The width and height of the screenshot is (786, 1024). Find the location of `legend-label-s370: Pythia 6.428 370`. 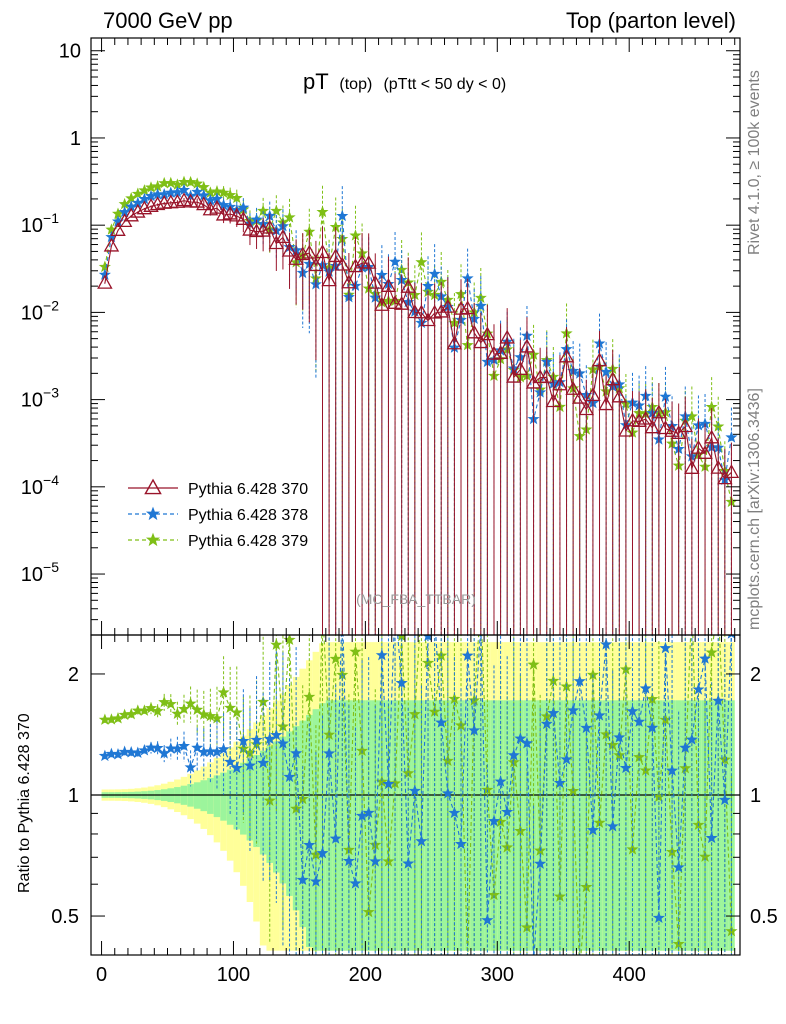

legend-label-s370: Pythia 6.428 370 is located at coordinates (248, 489).